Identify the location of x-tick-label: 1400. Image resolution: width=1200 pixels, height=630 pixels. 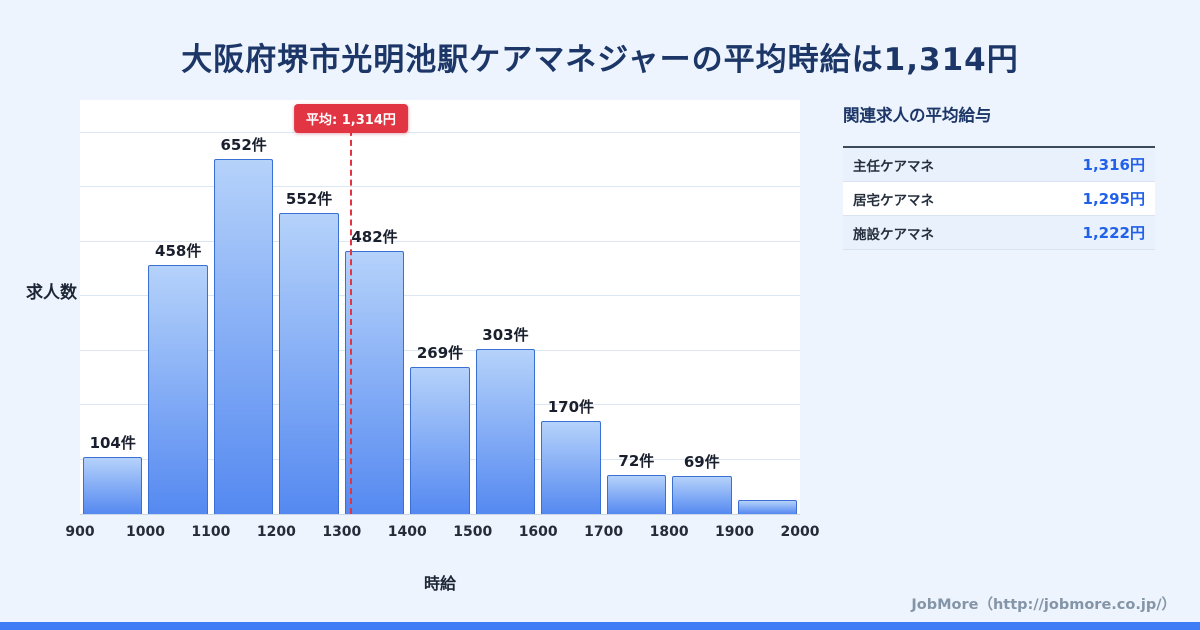
(407, 532).